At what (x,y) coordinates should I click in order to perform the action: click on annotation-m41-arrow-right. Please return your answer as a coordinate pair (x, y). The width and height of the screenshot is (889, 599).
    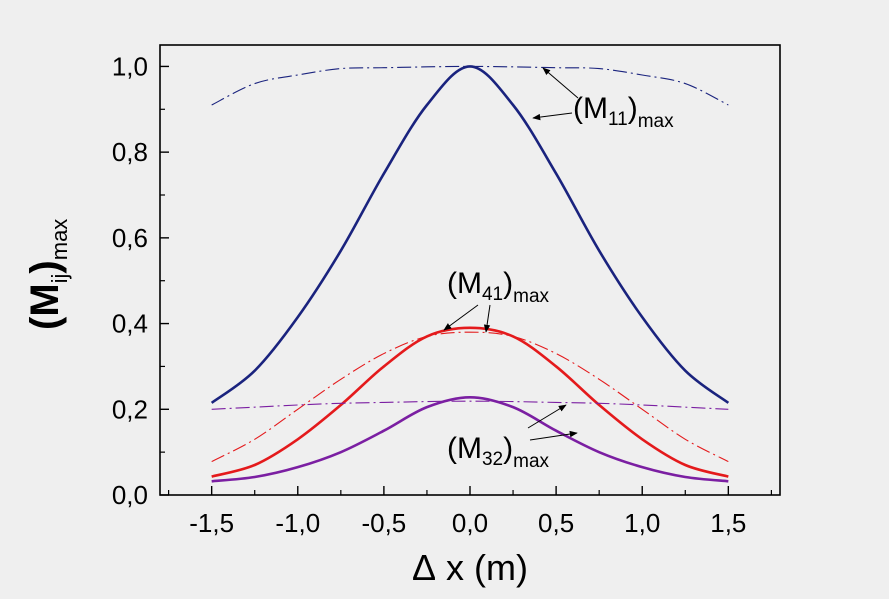
    Looking at the image, I should click on (487, 318).